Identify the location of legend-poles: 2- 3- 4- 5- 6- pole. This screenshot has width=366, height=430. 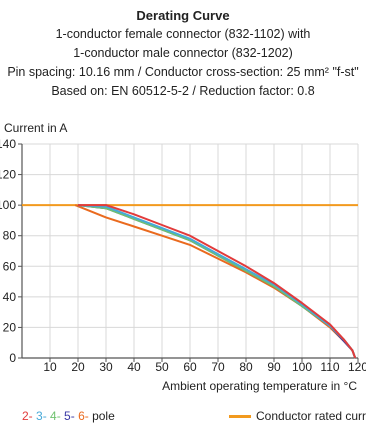
(68, 416).